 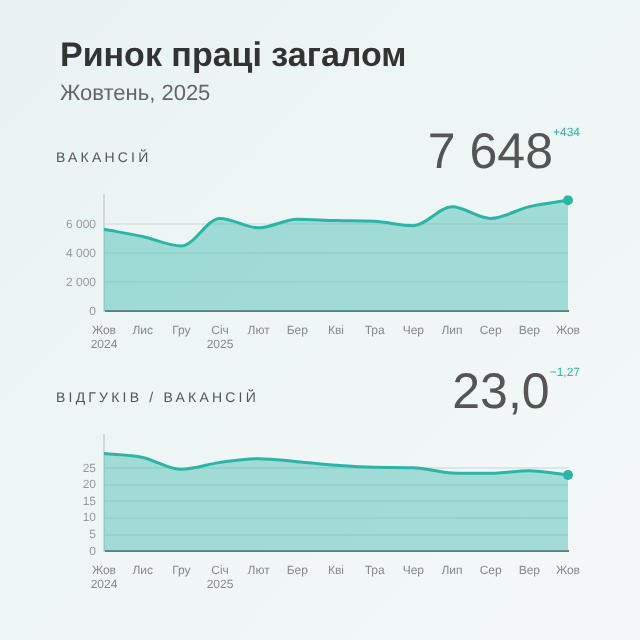 What do you see at coordinates (135, 94) in the screenshot?
I see `chart-subtitle: Жовтень, 2025` at bounding box center [135, 94].